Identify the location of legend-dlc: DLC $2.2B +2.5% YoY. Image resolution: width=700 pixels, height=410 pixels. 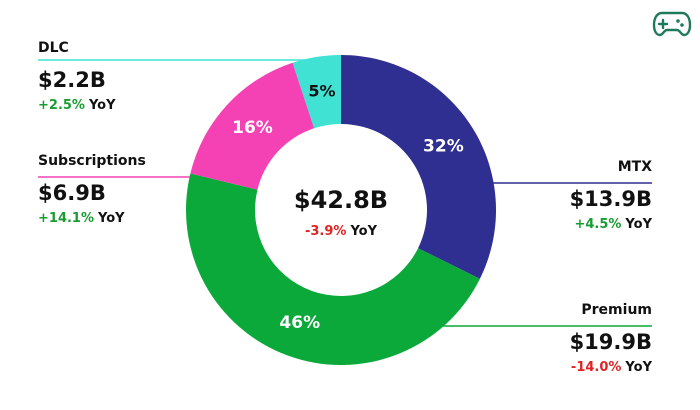
(77, 76).